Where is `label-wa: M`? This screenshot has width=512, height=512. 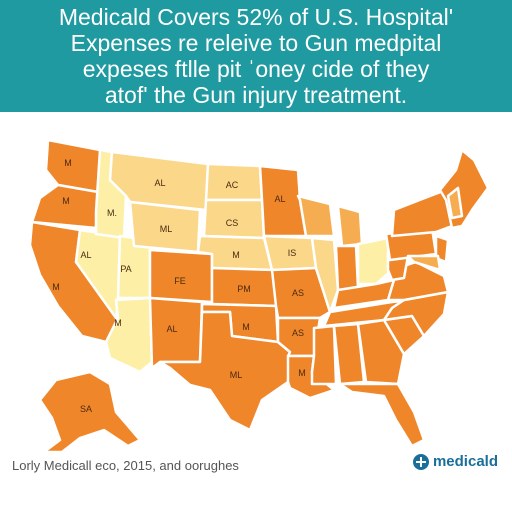 label-wa: M is located at coordinates (68, 163).